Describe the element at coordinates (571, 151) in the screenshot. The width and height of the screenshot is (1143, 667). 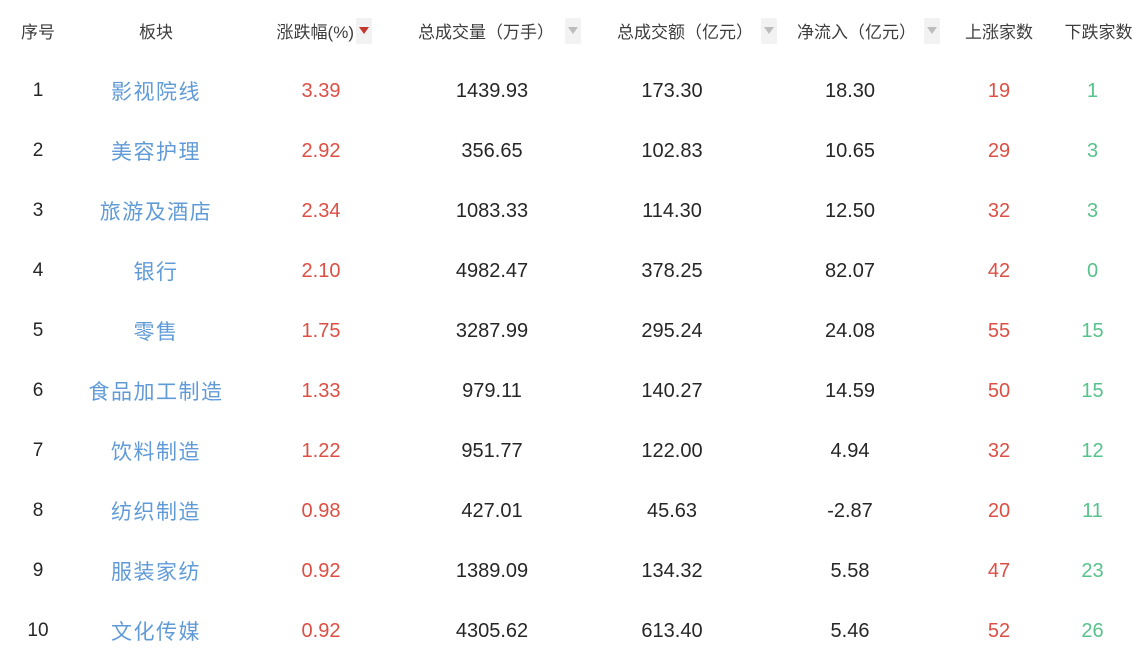
I see `table-row: 2 美容护理 2.92 356.65 102.83 10.65 29 3` at that location.